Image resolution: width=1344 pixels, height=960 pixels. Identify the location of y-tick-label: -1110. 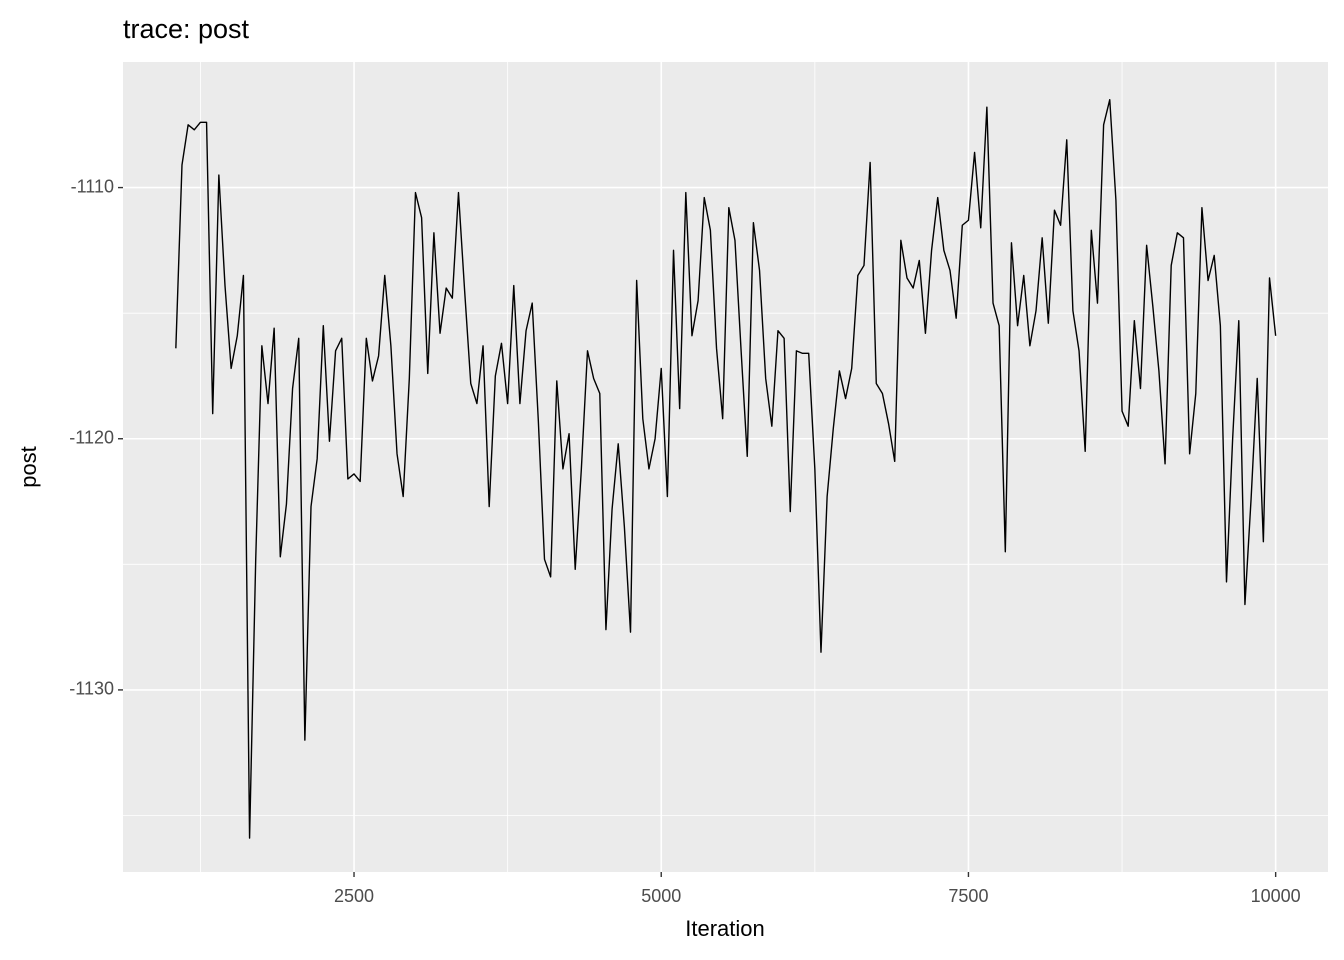
(92, 186).